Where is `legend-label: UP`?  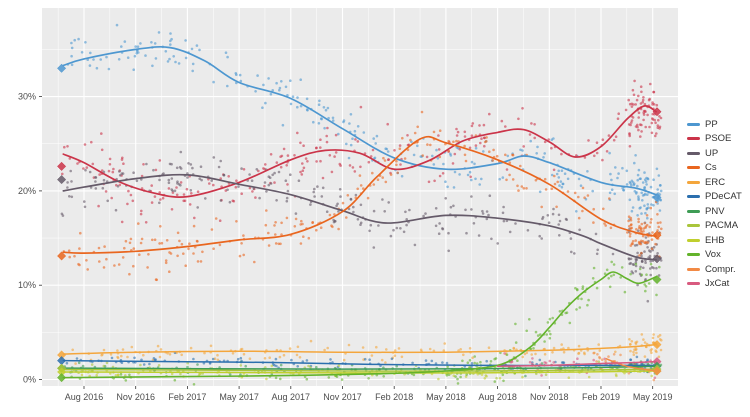
legend-label: UP is located at coordinates (712, 153).